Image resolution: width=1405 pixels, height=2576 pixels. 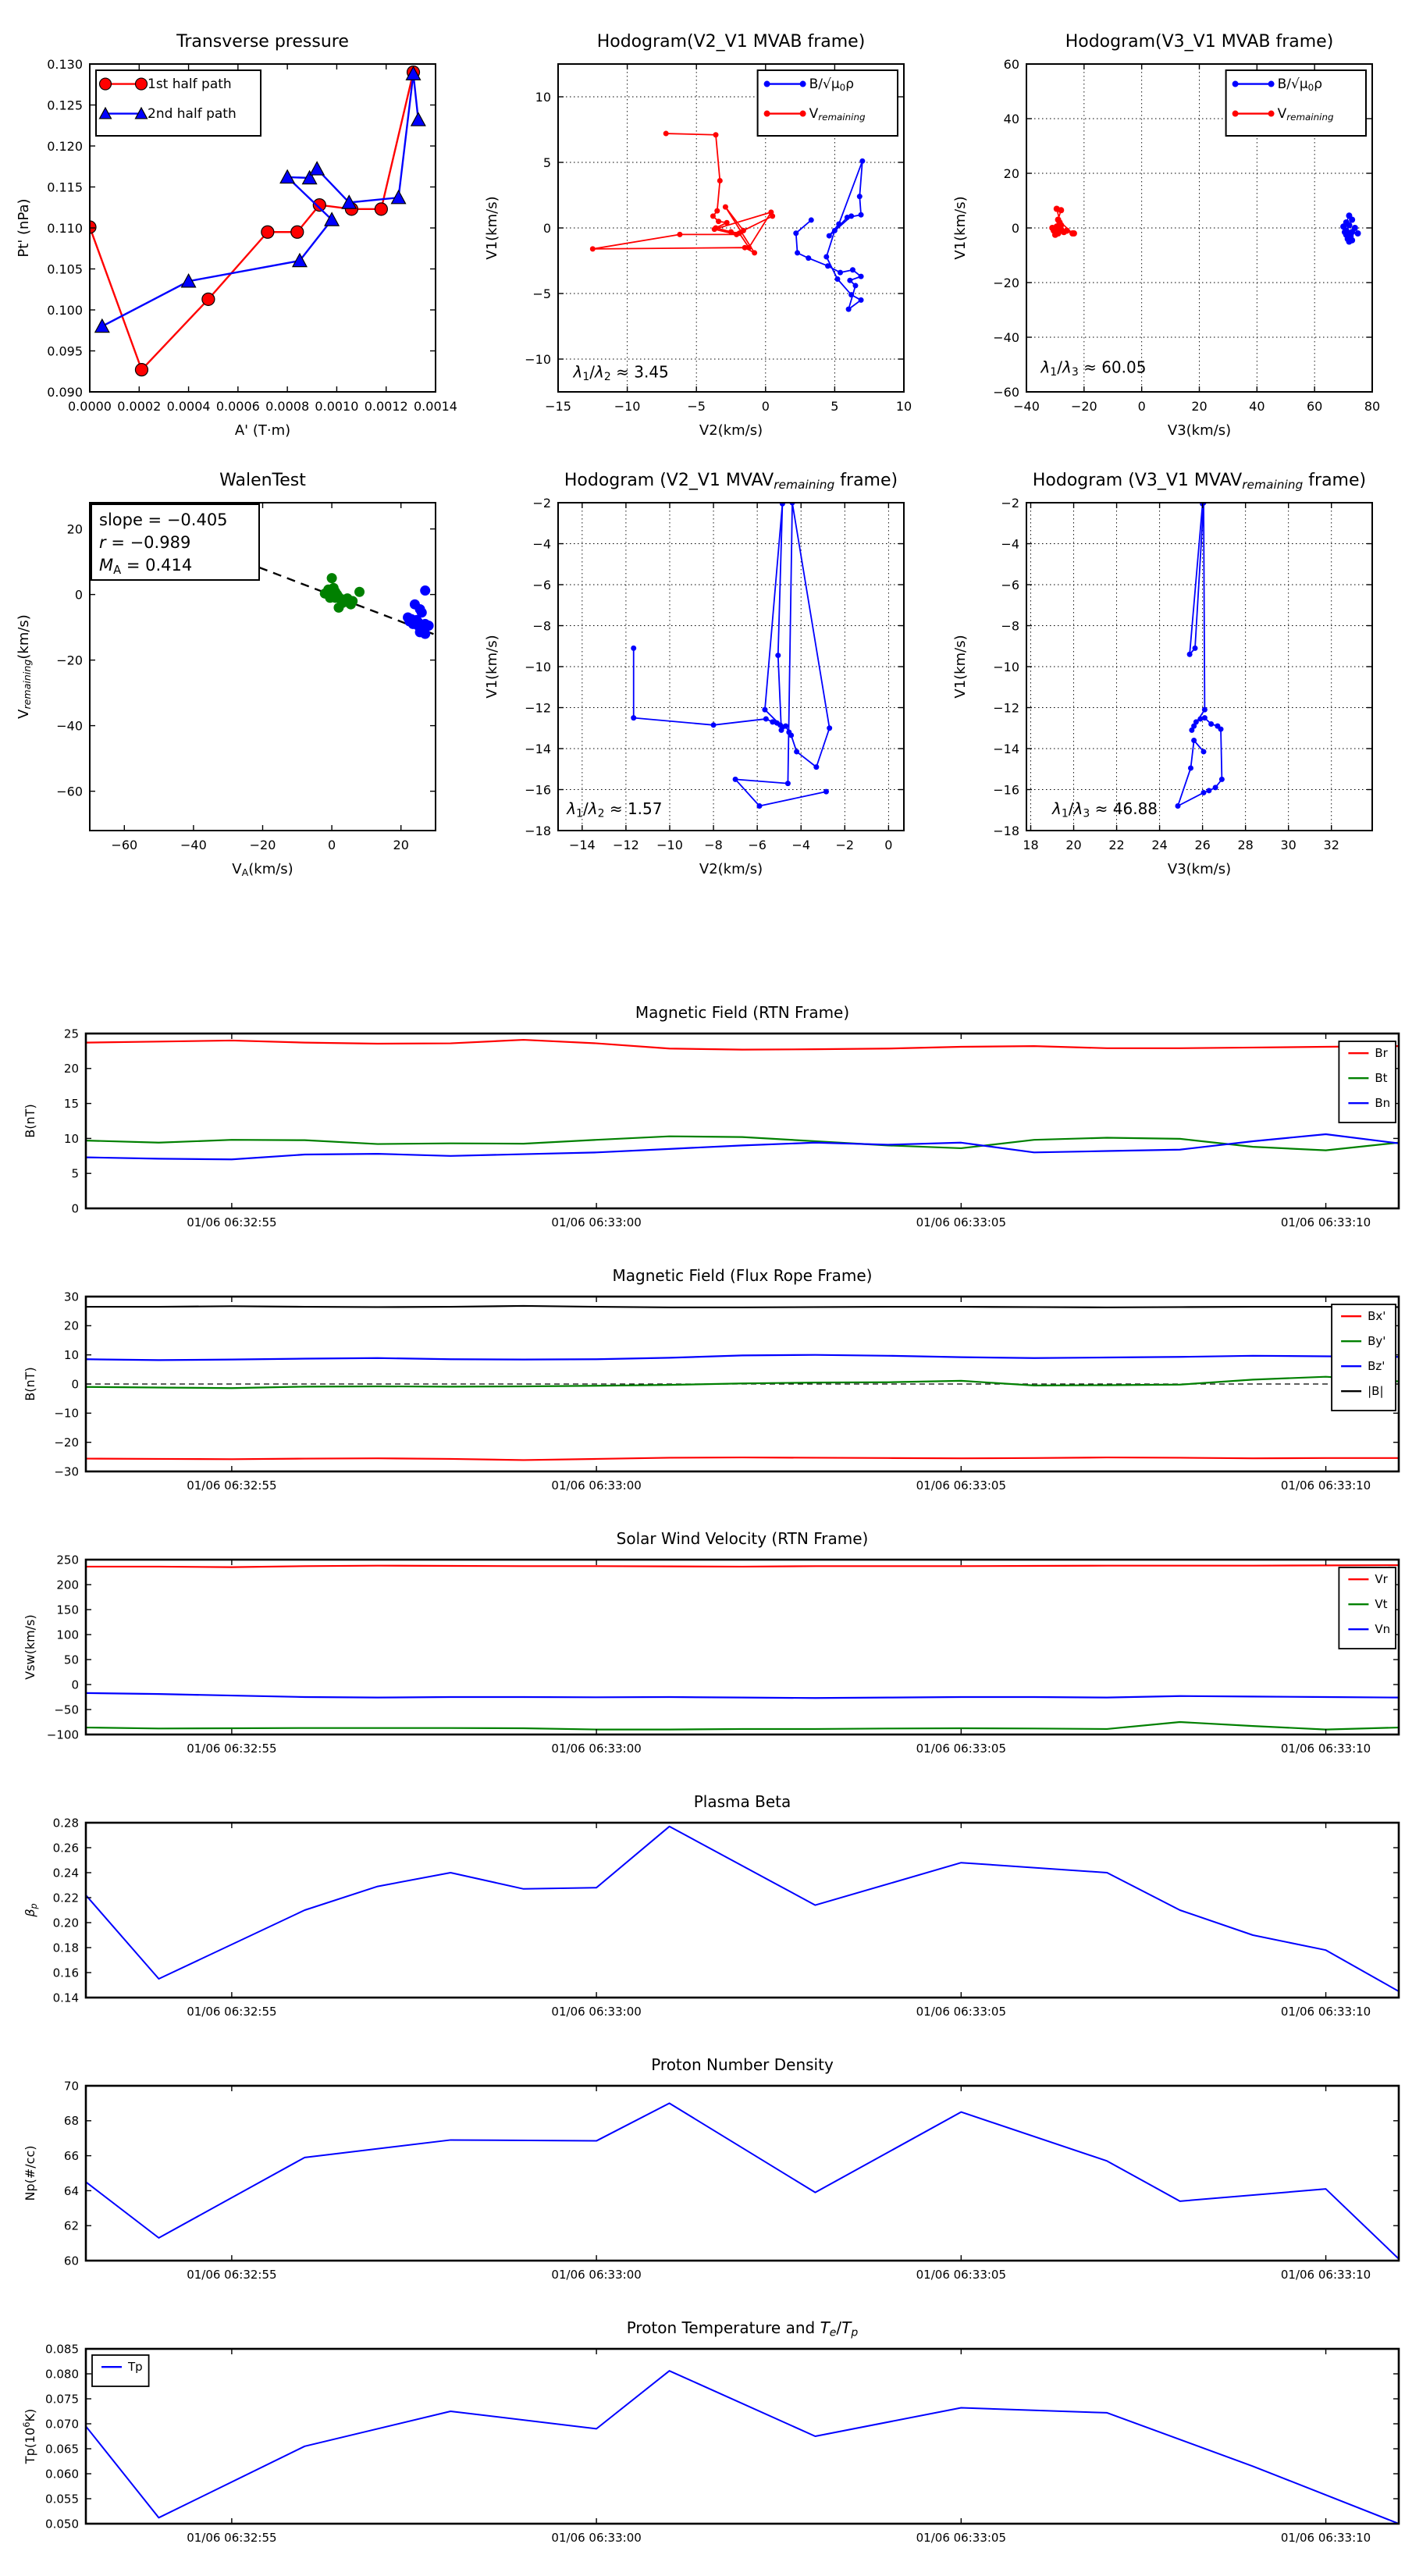 What do you see at coordinates (1012, 64) in the screenshot?
I see `hodogram-v3v1-mvab-ytick: 60` at bounding box center [1012, 64].